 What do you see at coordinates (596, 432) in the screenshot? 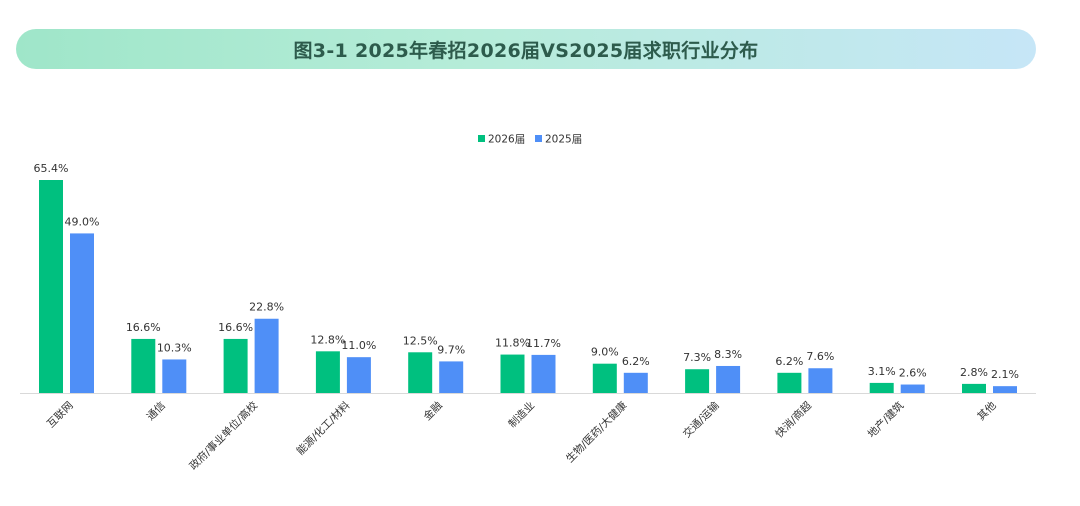
I see `category-label: 生物/医药/大健康` at bounding box center [596, 432].